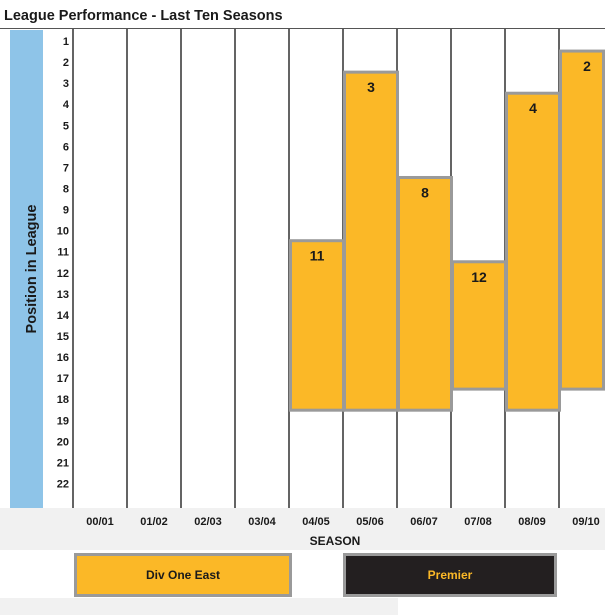 This screenshot has height=615, width=605. What do you see at coordinates (317, 256) in the screenshot?
I see `bar-label-04-05: 11` at bounding box center [317, 256].